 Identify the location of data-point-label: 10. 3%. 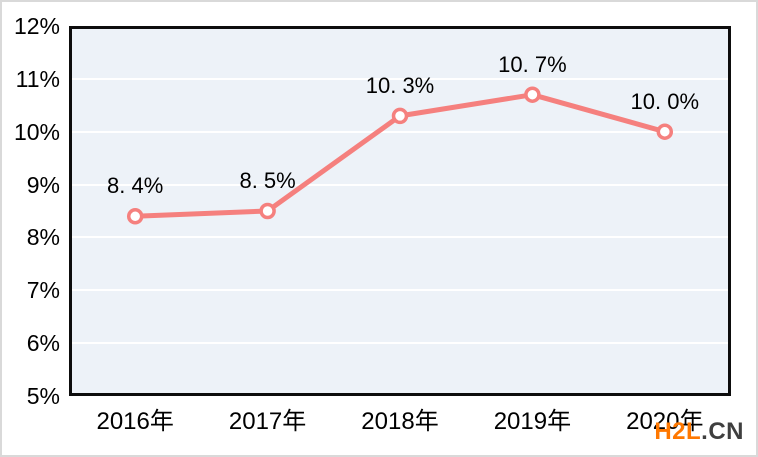
(400, 85).